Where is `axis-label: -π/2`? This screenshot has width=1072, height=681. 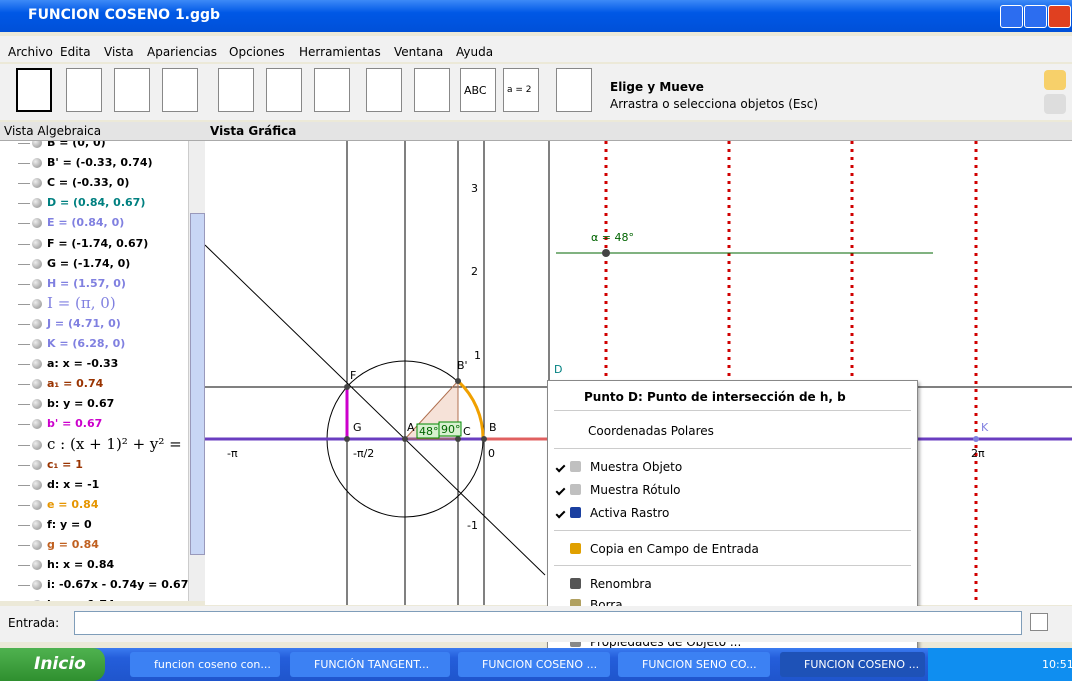
axis-label: -π/2 is located at coordinates (363, 453).